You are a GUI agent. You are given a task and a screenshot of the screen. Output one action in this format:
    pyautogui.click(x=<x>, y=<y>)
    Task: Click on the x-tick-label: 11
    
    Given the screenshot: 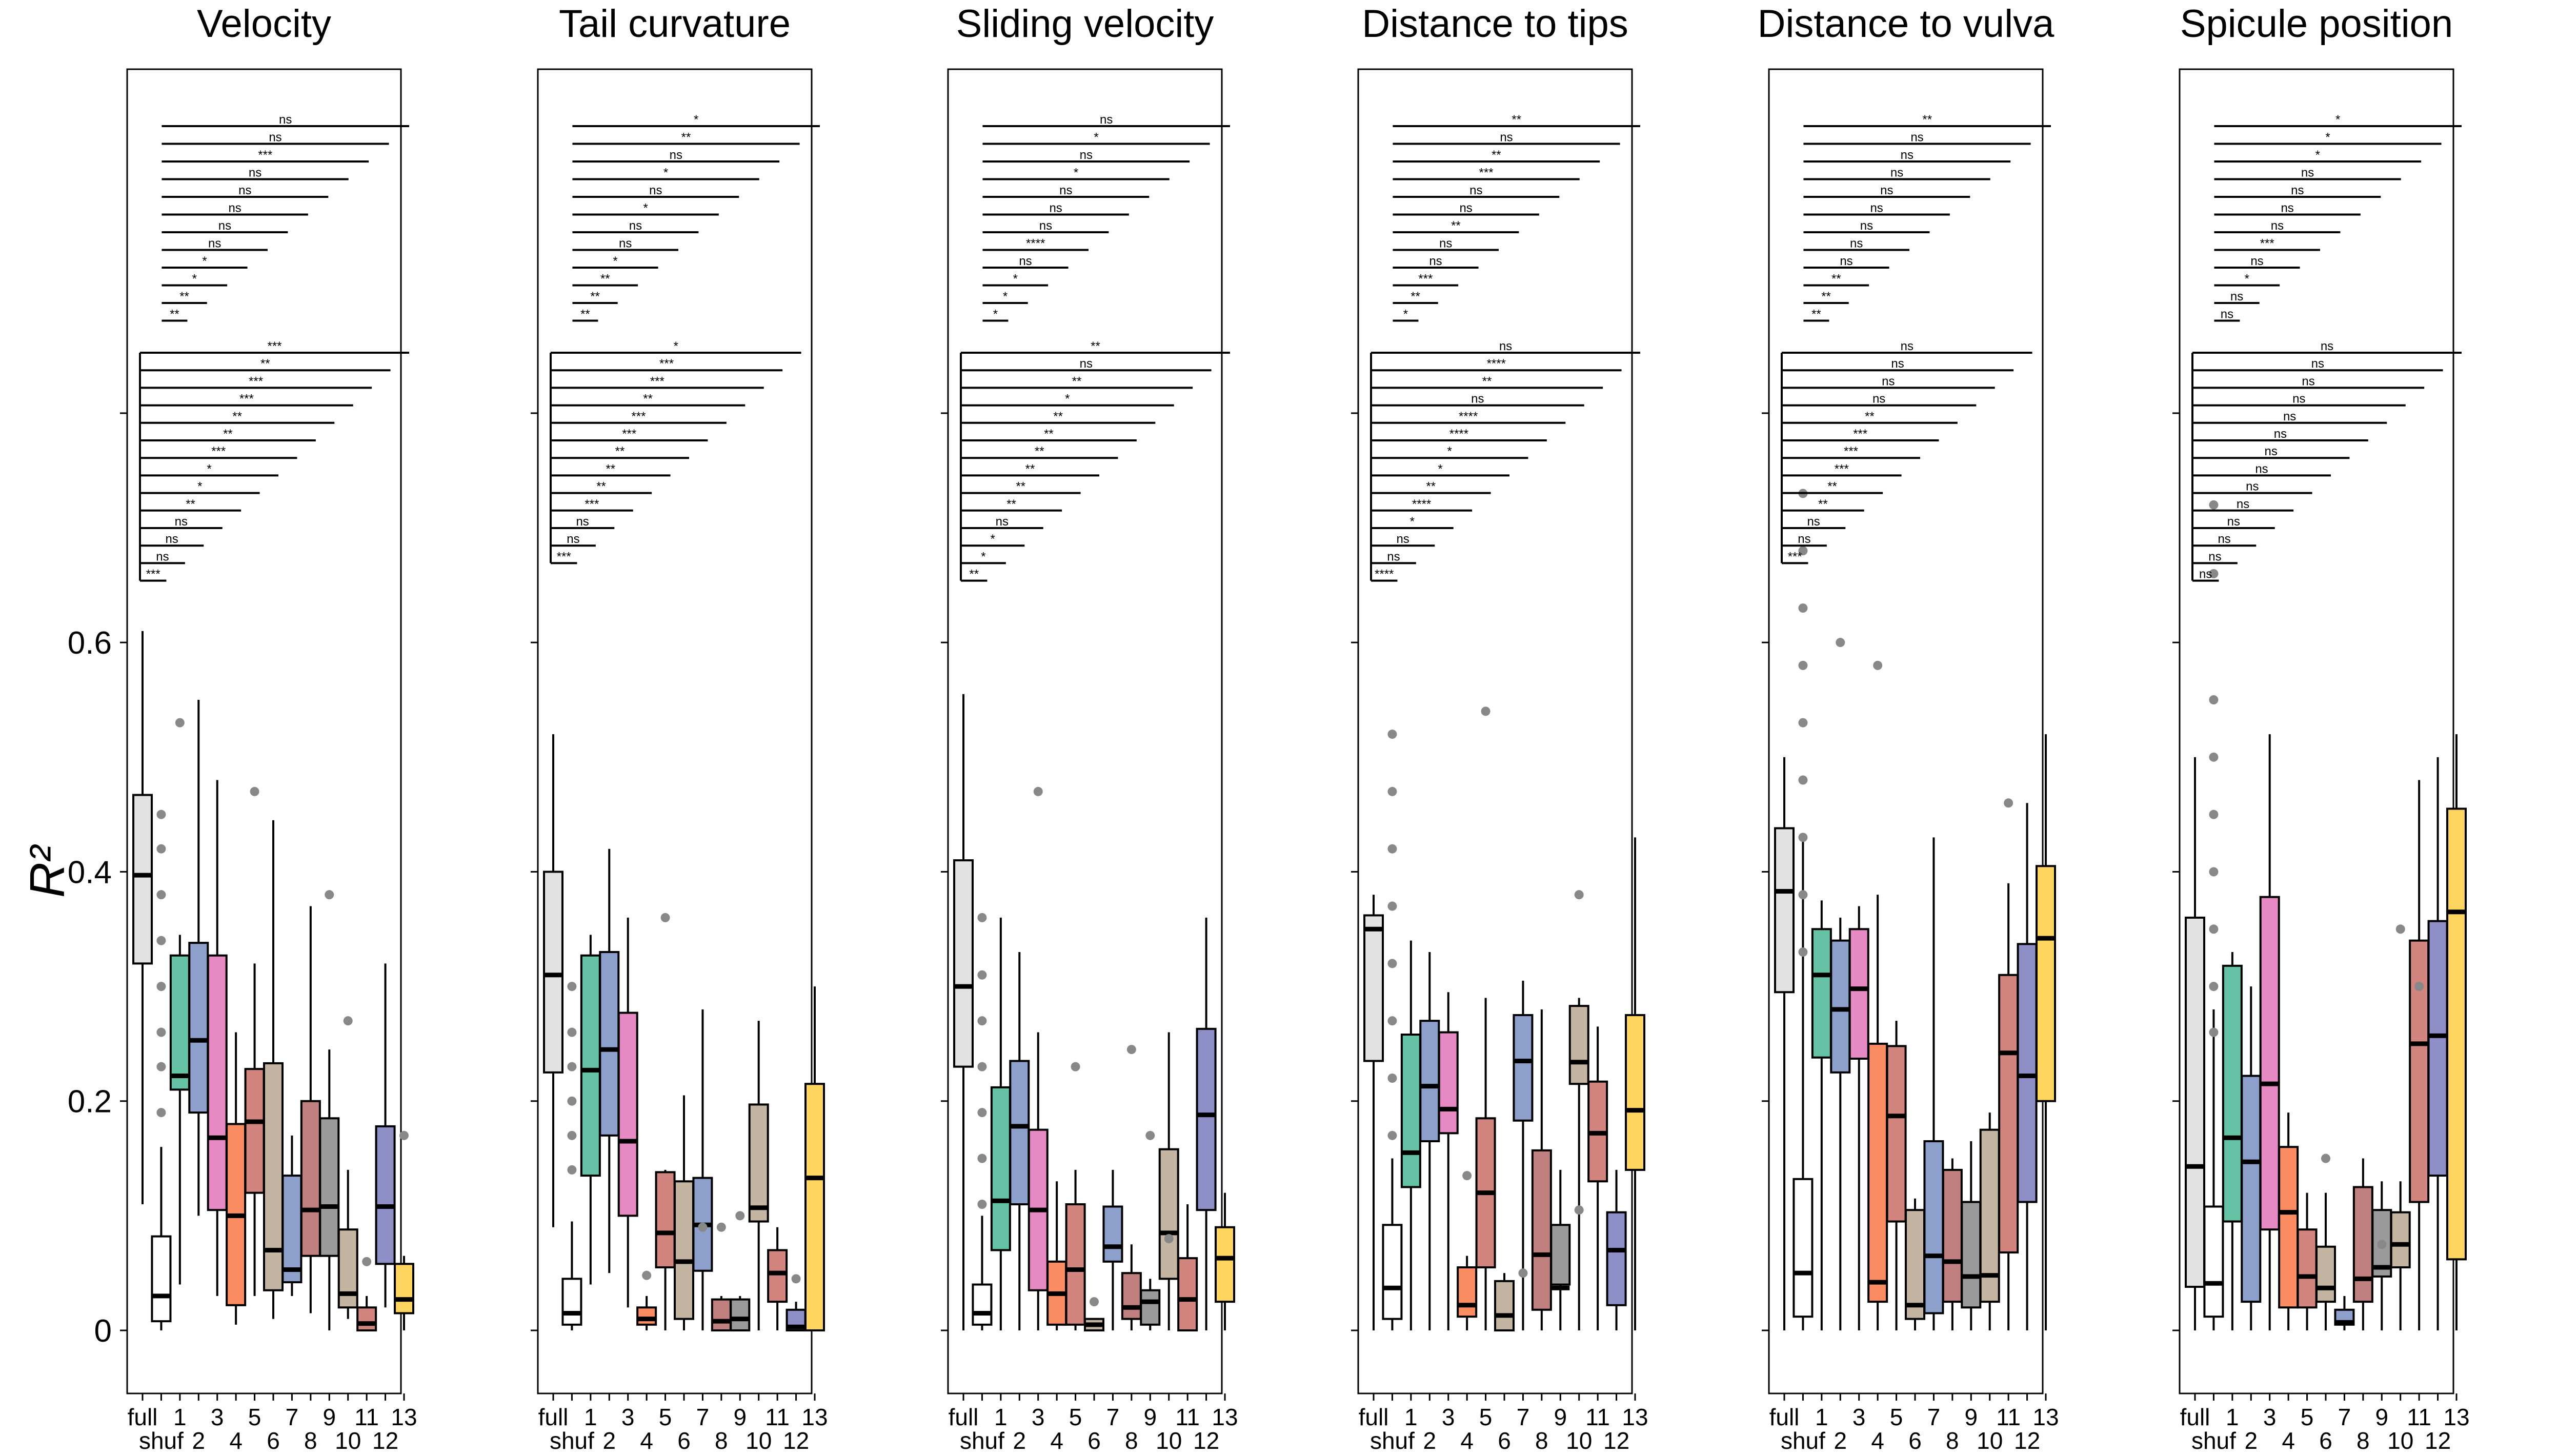 What is the action you would take?
    pyautogui.click(x=1187, y=1417)
    